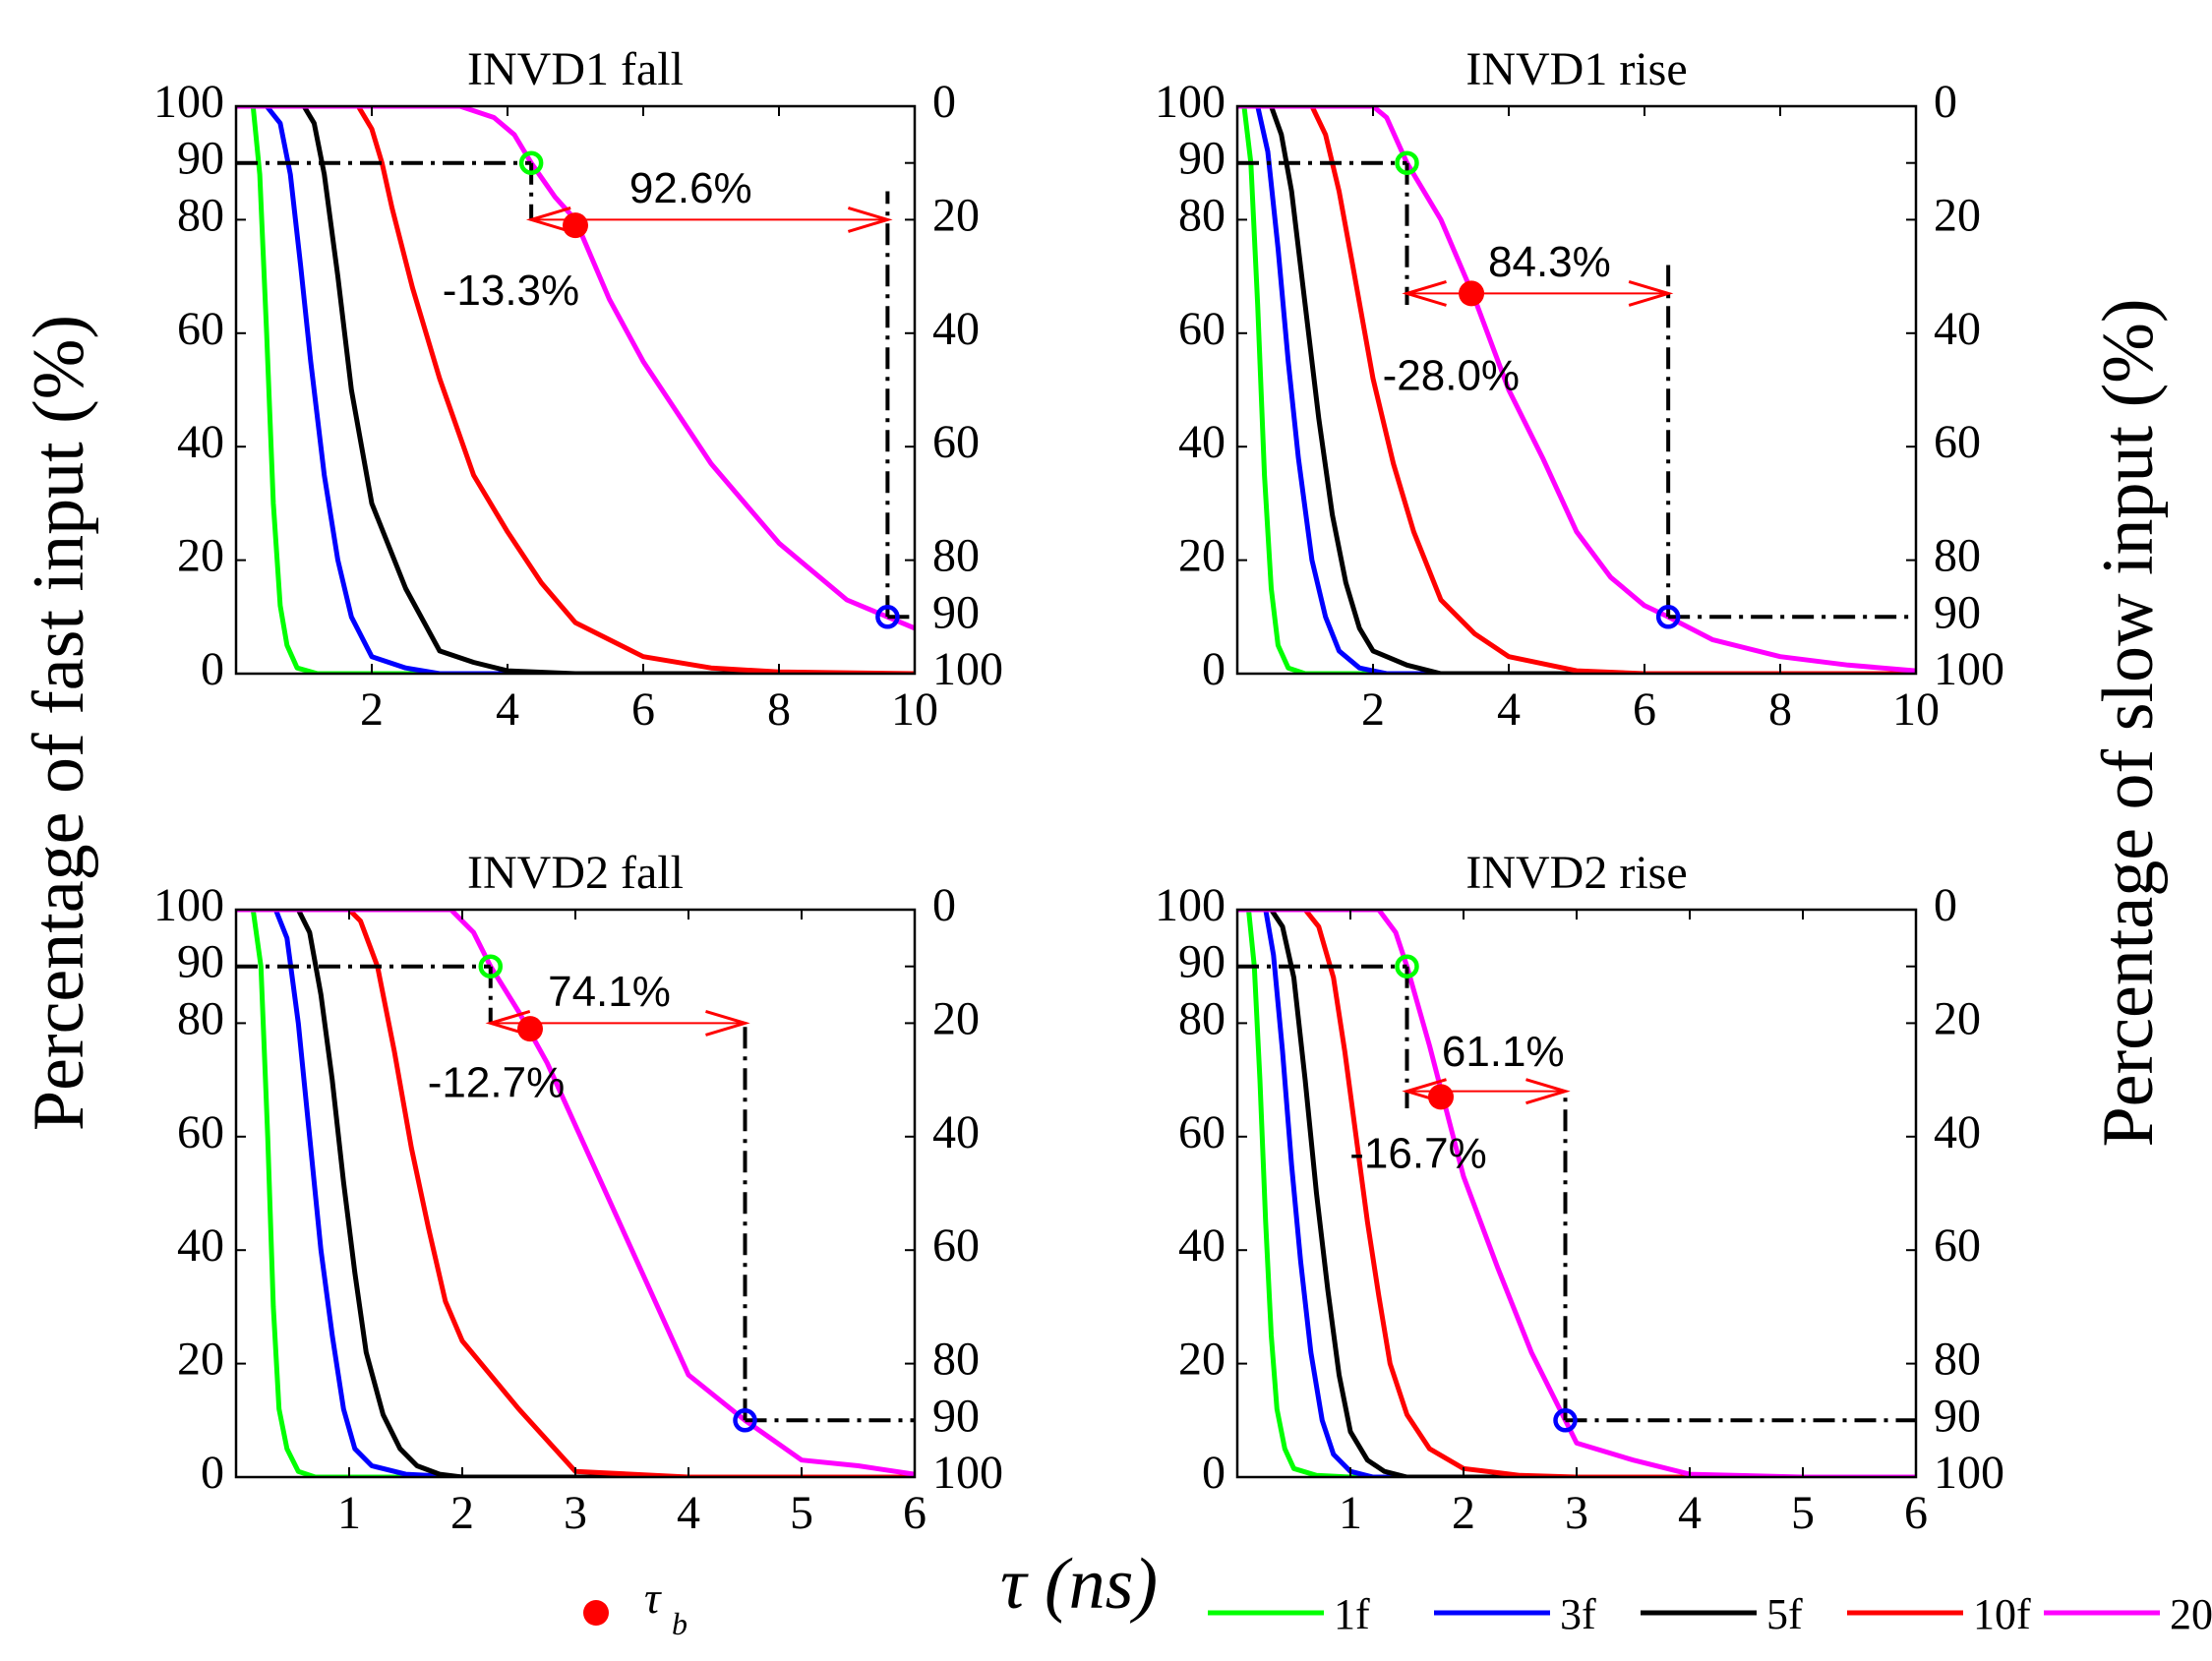 This screenshot has width=2212, height=1661. Describe the element at coordinates (1576, 69) in the screenshot. I see `panel-title: INVD1 rise` at that location.